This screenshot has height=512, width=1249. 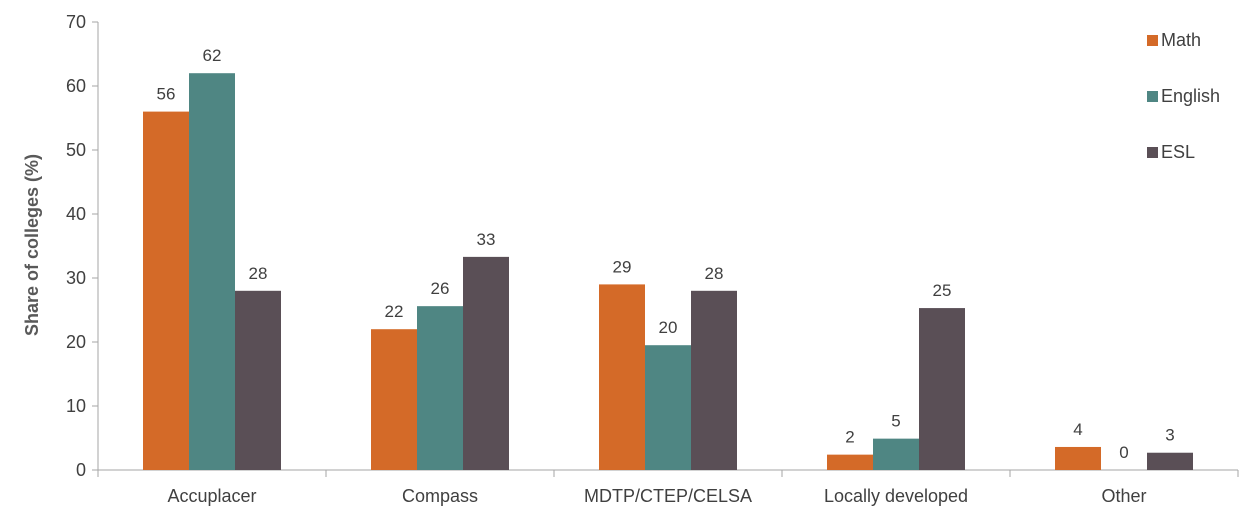 What do you see at coordinates (81, 470) in the screenshot?
I see `y-tick-label: 0` at bounding box center [81, 470].